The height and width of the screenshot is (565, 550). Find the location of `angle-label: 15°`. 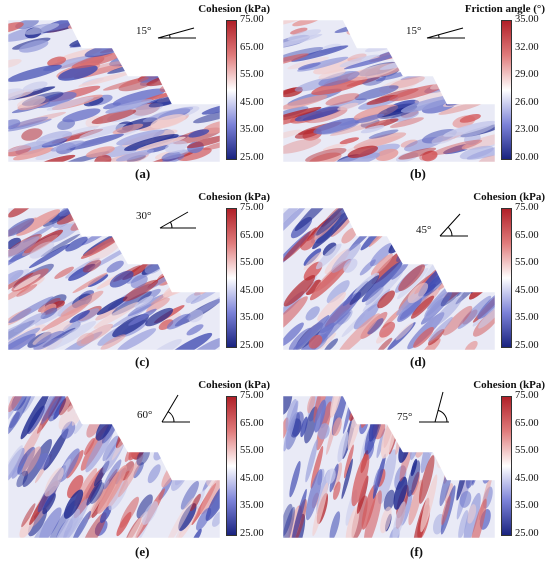

angle-label: 15° is located at coordinates (144, 31).